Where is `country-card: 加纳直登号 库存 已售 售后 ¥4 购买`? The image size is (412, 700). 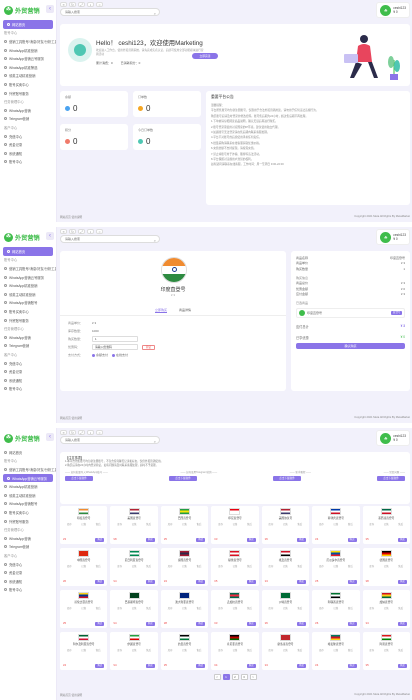
country-card: 加纳直登号 库存 已售 售后 ¥4 购买 is located at coordinates (386, 609).